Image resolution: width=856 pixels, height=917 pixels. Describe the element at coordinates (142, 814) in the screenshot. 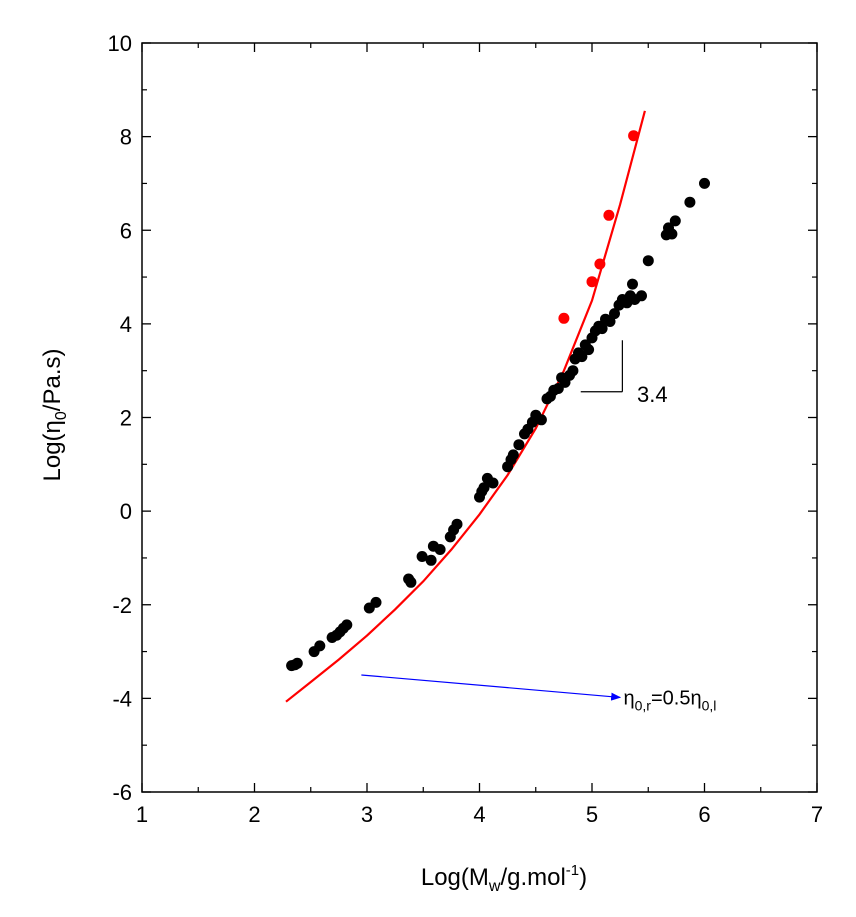

I see `x-tick-label: 1` at that location.